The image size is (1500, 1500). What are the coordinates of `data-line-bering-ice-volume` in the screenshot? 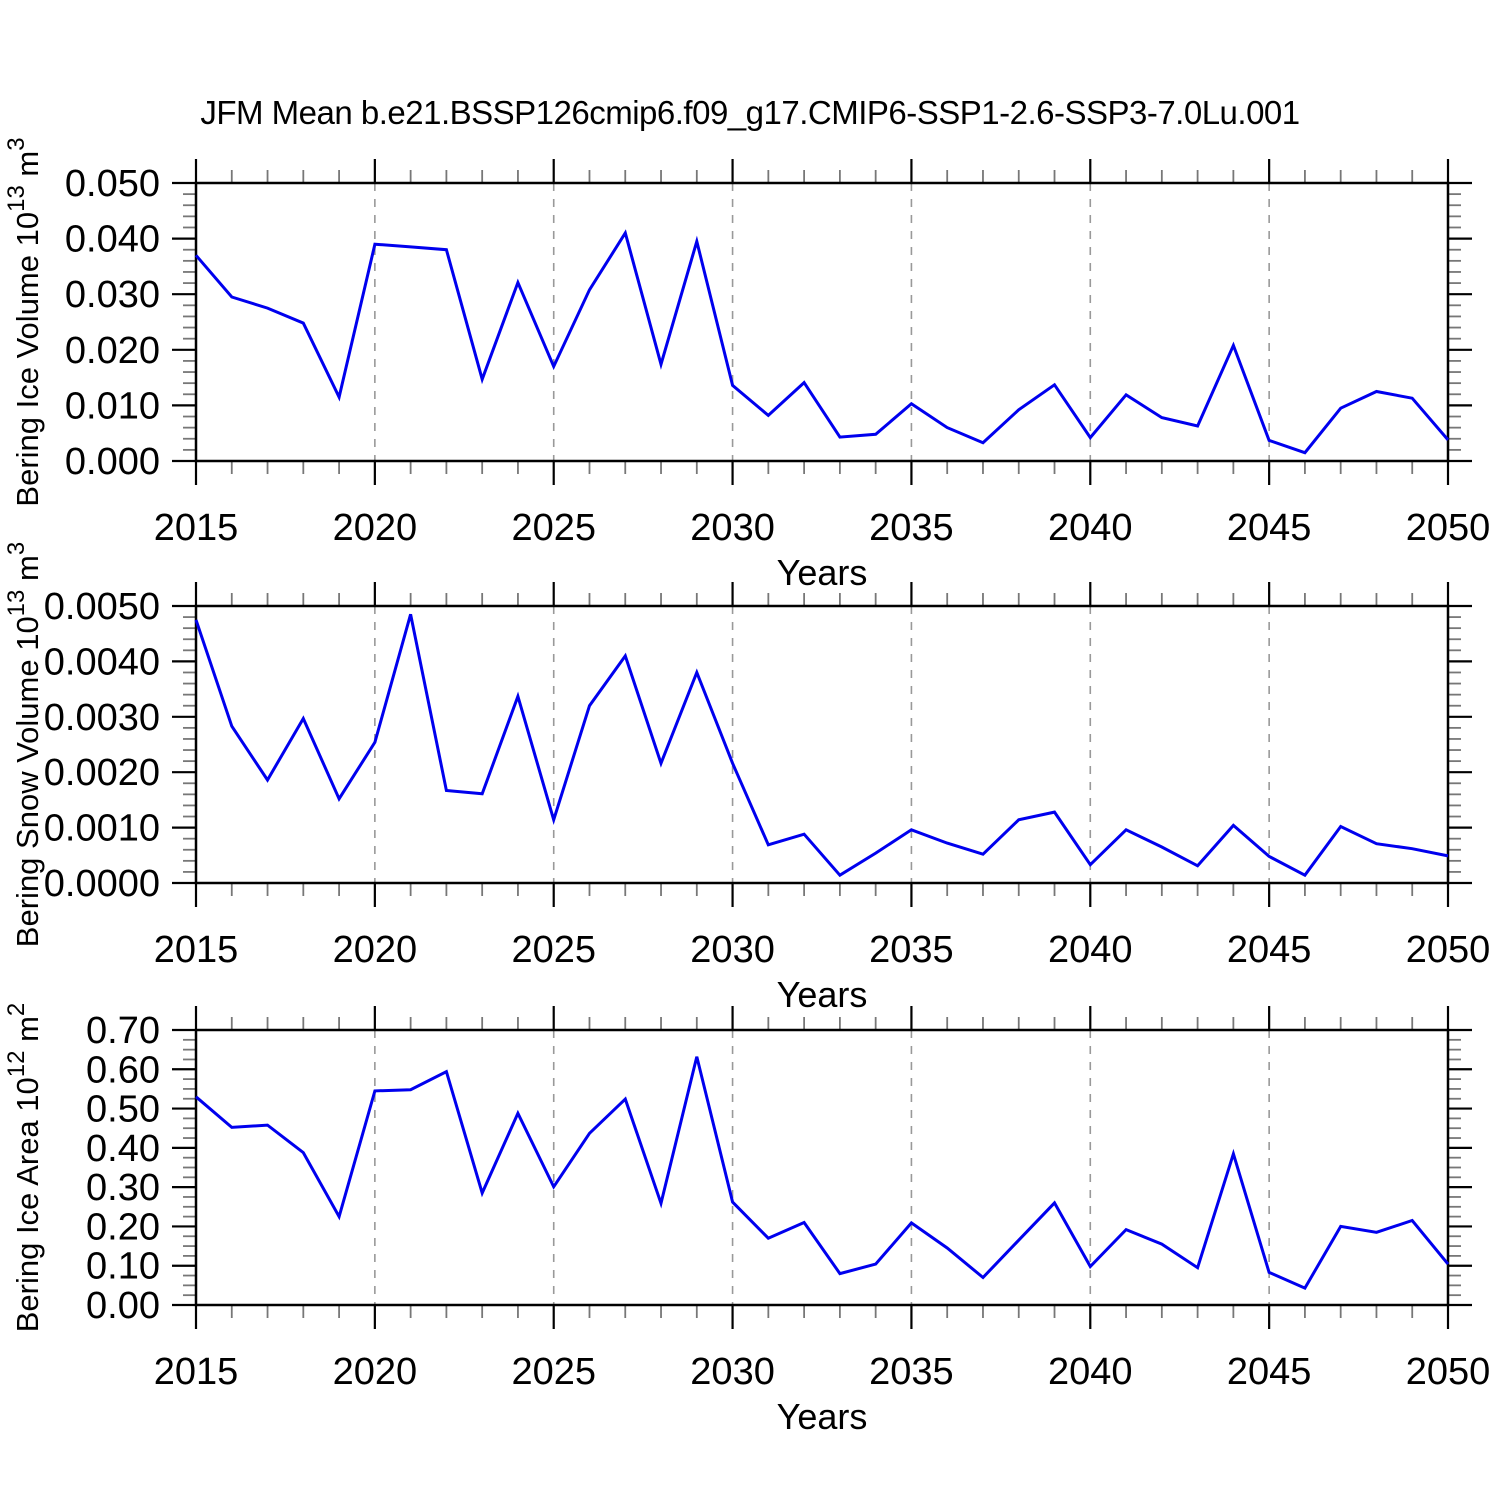 It's located at (822, 342).